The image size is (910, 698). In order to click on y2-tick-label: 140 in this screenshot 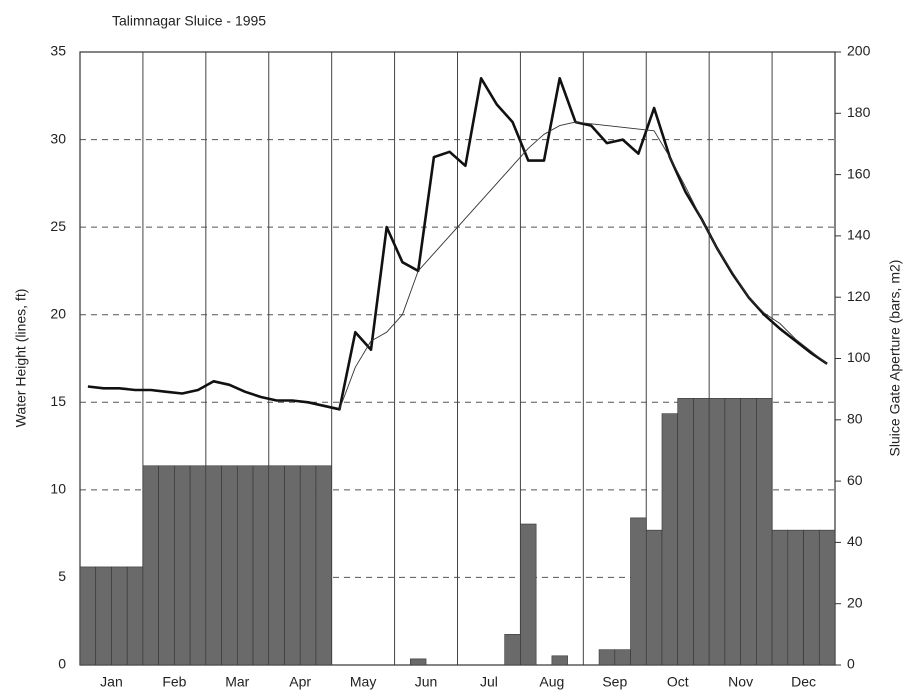, I will do `click(859, 235)`.